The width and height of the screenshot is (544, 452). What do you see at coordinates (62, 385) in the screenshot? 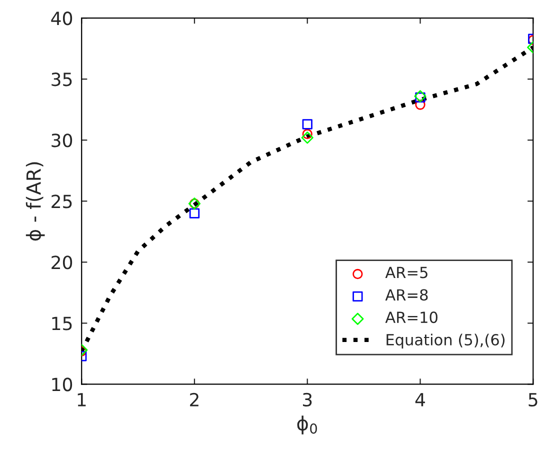
I see `y-tick-label: 10` at bounding box center [62, 385].